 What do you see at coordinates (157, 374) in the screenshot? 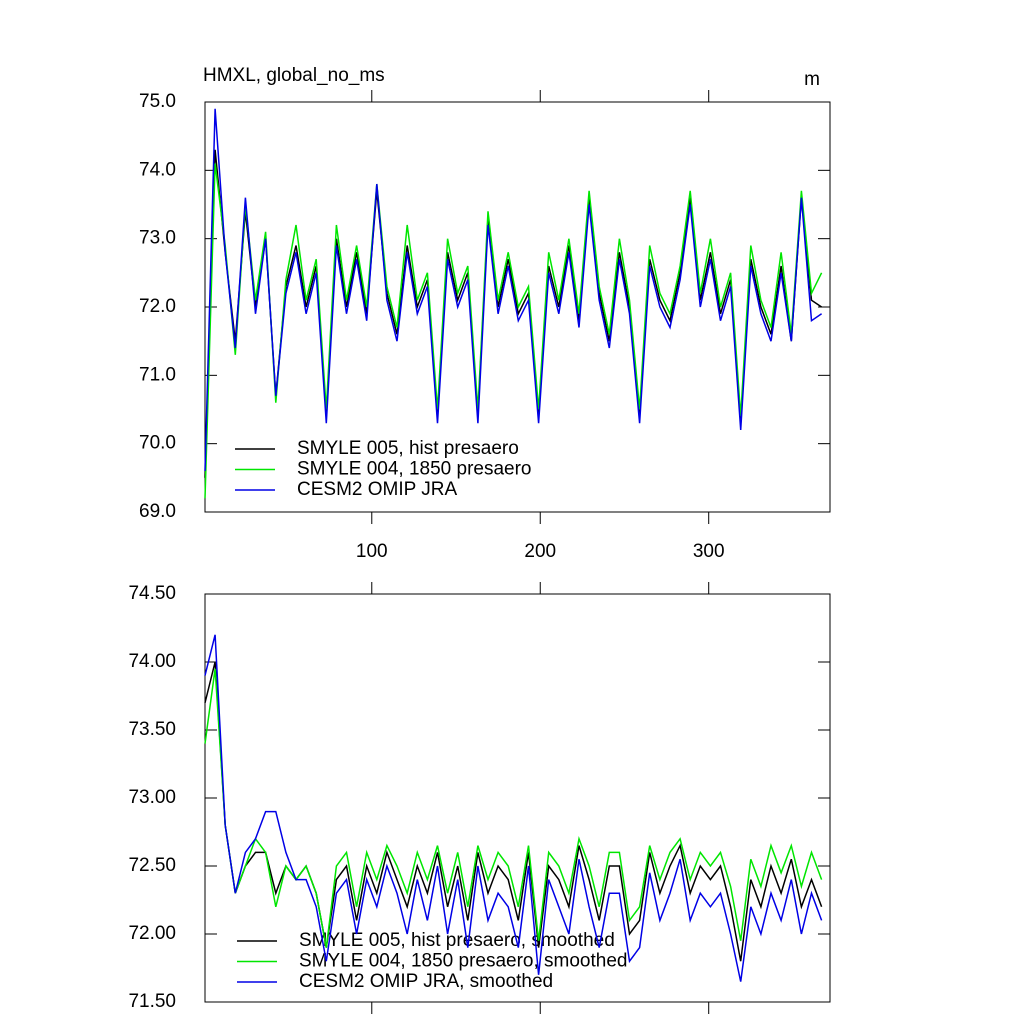
I see `y-tick-label: 71.0` at bounding box center [157, 374].